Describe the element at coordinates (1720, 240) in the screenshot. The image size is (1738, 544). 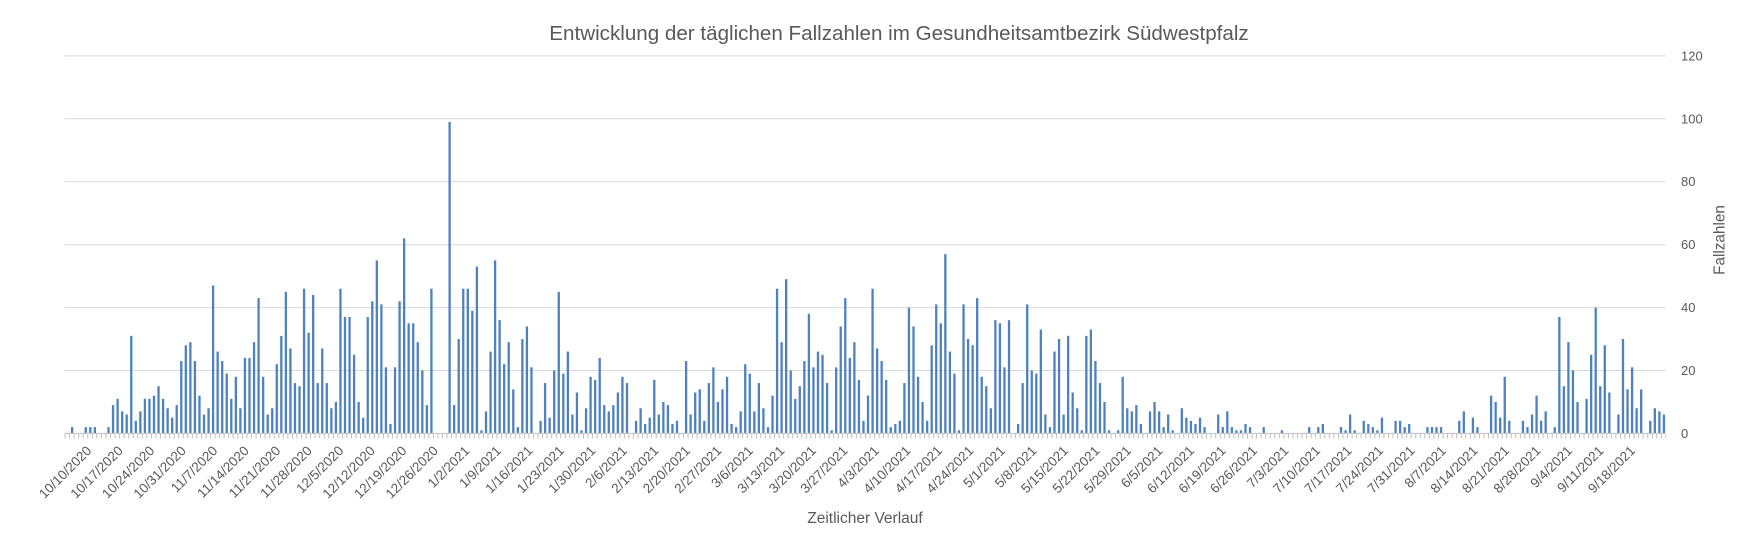
I see `svg-text: Fallzahlen` at that location.